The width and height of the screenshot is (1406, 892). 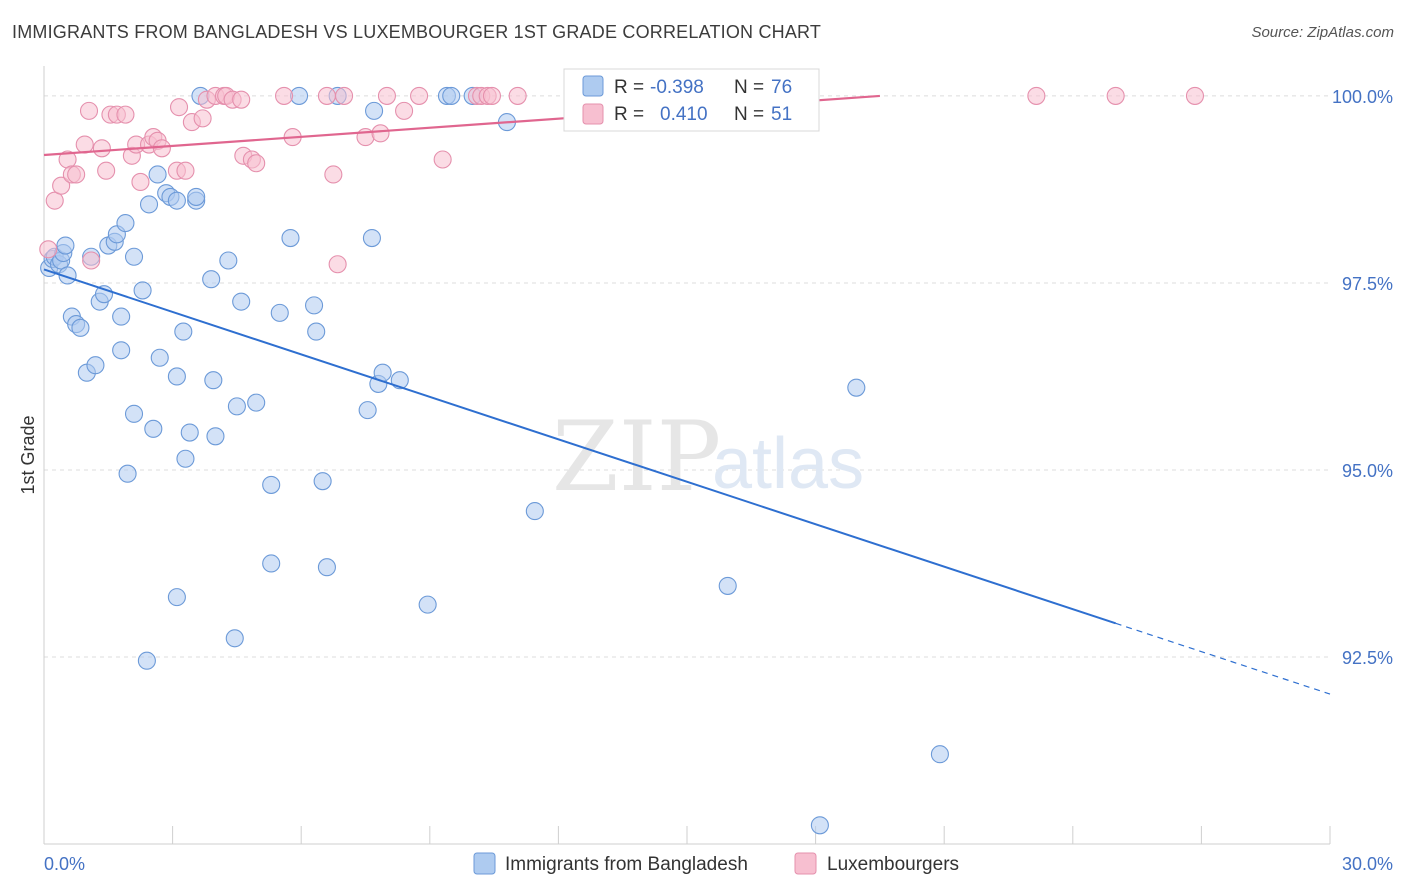 What do you see at coordinates (677, 87) in the screenshot?
I see `legend-r-value-1: -0.398` at bounding box center [677, 87].